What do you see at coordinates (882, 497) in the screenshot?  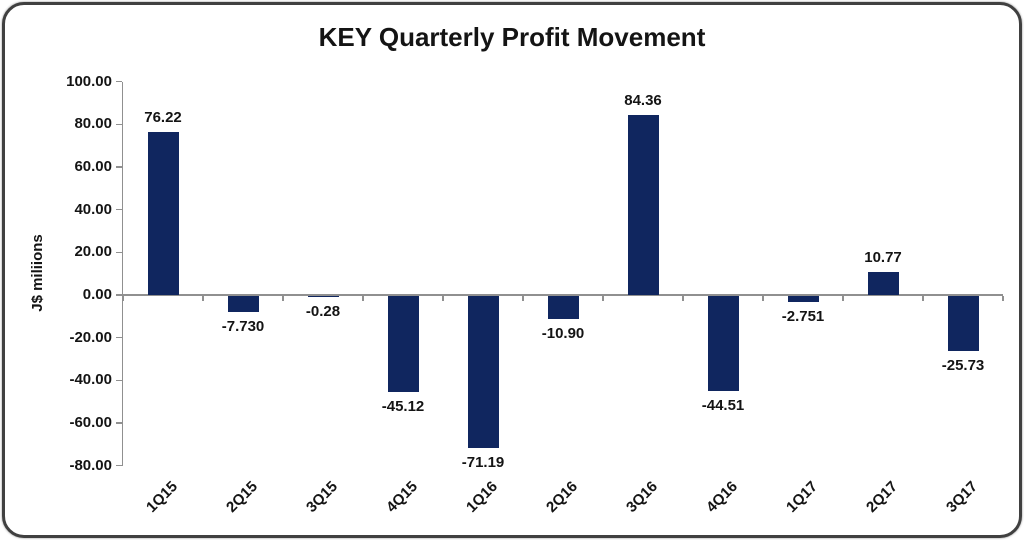 I see `x-category-label: 2Q17` at bounding box center [882, 497].